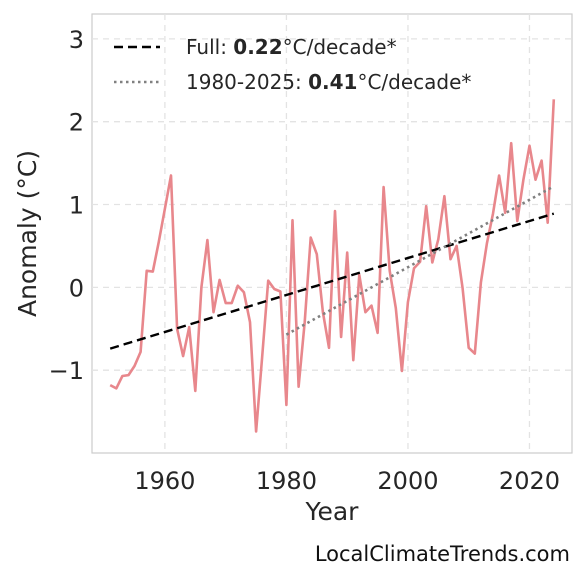  I want to click on y-tick-label: −1, so click(66, 371).